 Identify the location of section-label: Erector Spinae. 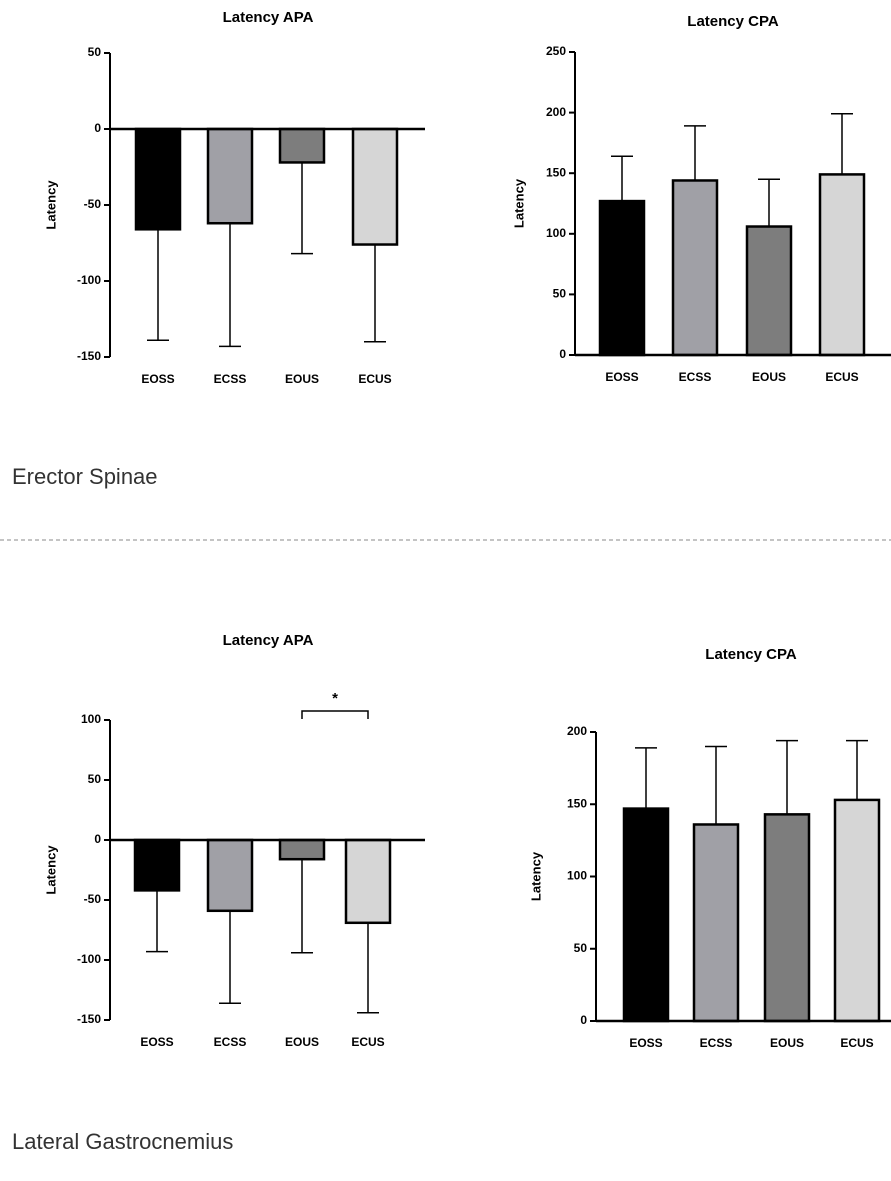
(85, 476).